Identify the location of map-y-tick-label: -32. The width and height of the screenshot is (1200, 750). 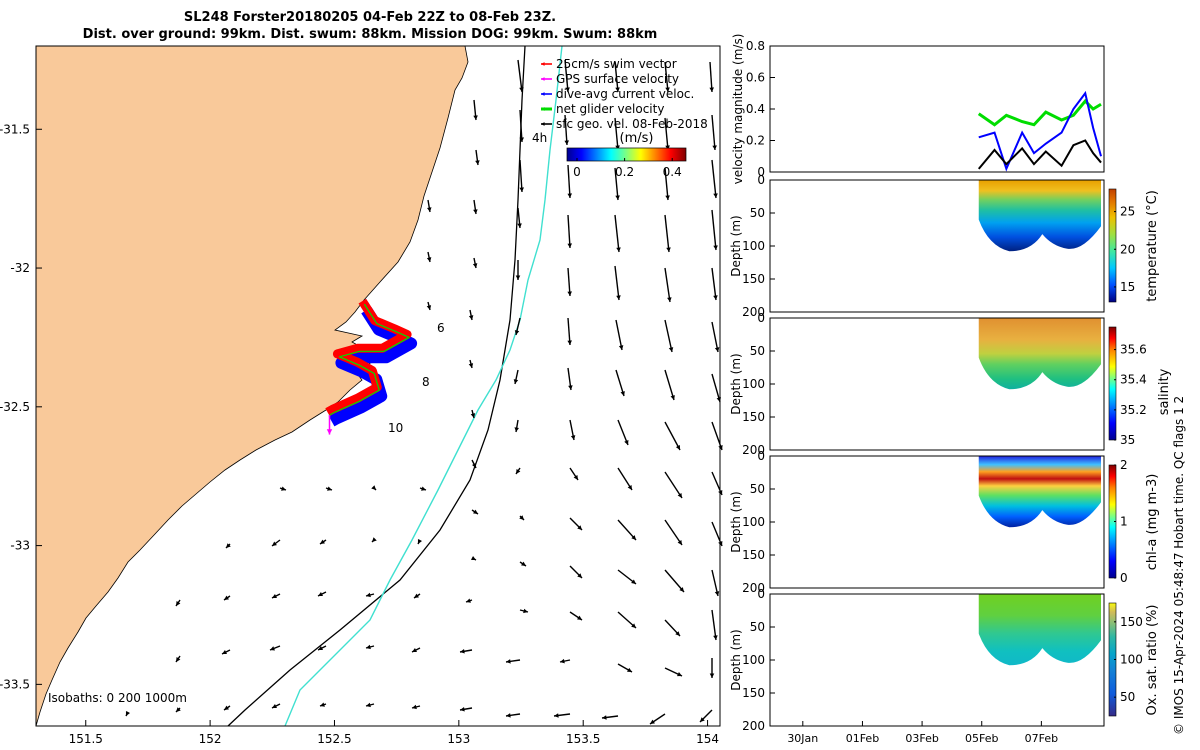
(20, 268).